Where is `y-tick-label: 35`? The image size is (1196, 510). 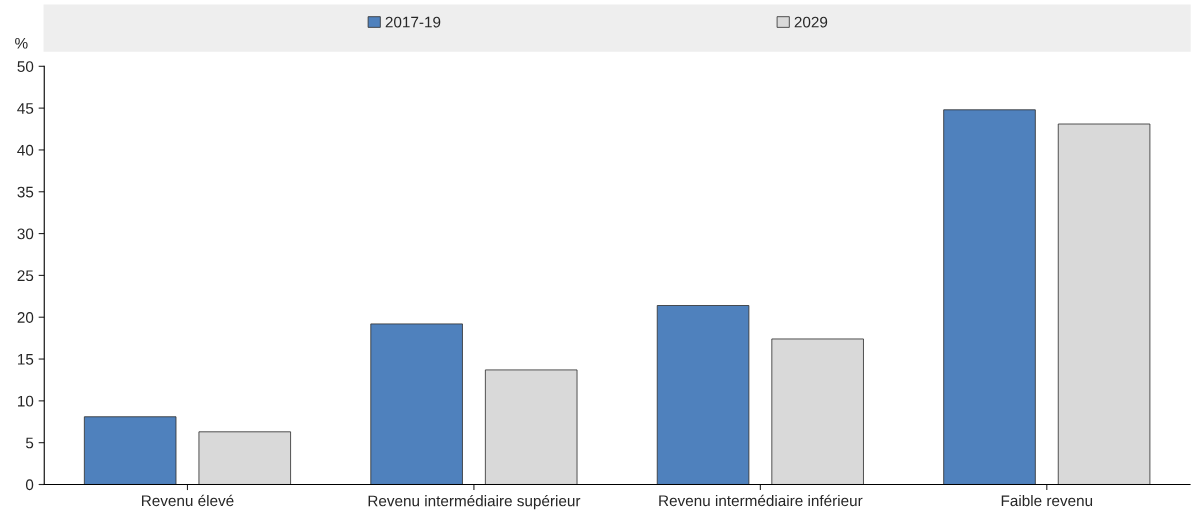 y-tick-label: 35 is located at coordinates (25, 192).